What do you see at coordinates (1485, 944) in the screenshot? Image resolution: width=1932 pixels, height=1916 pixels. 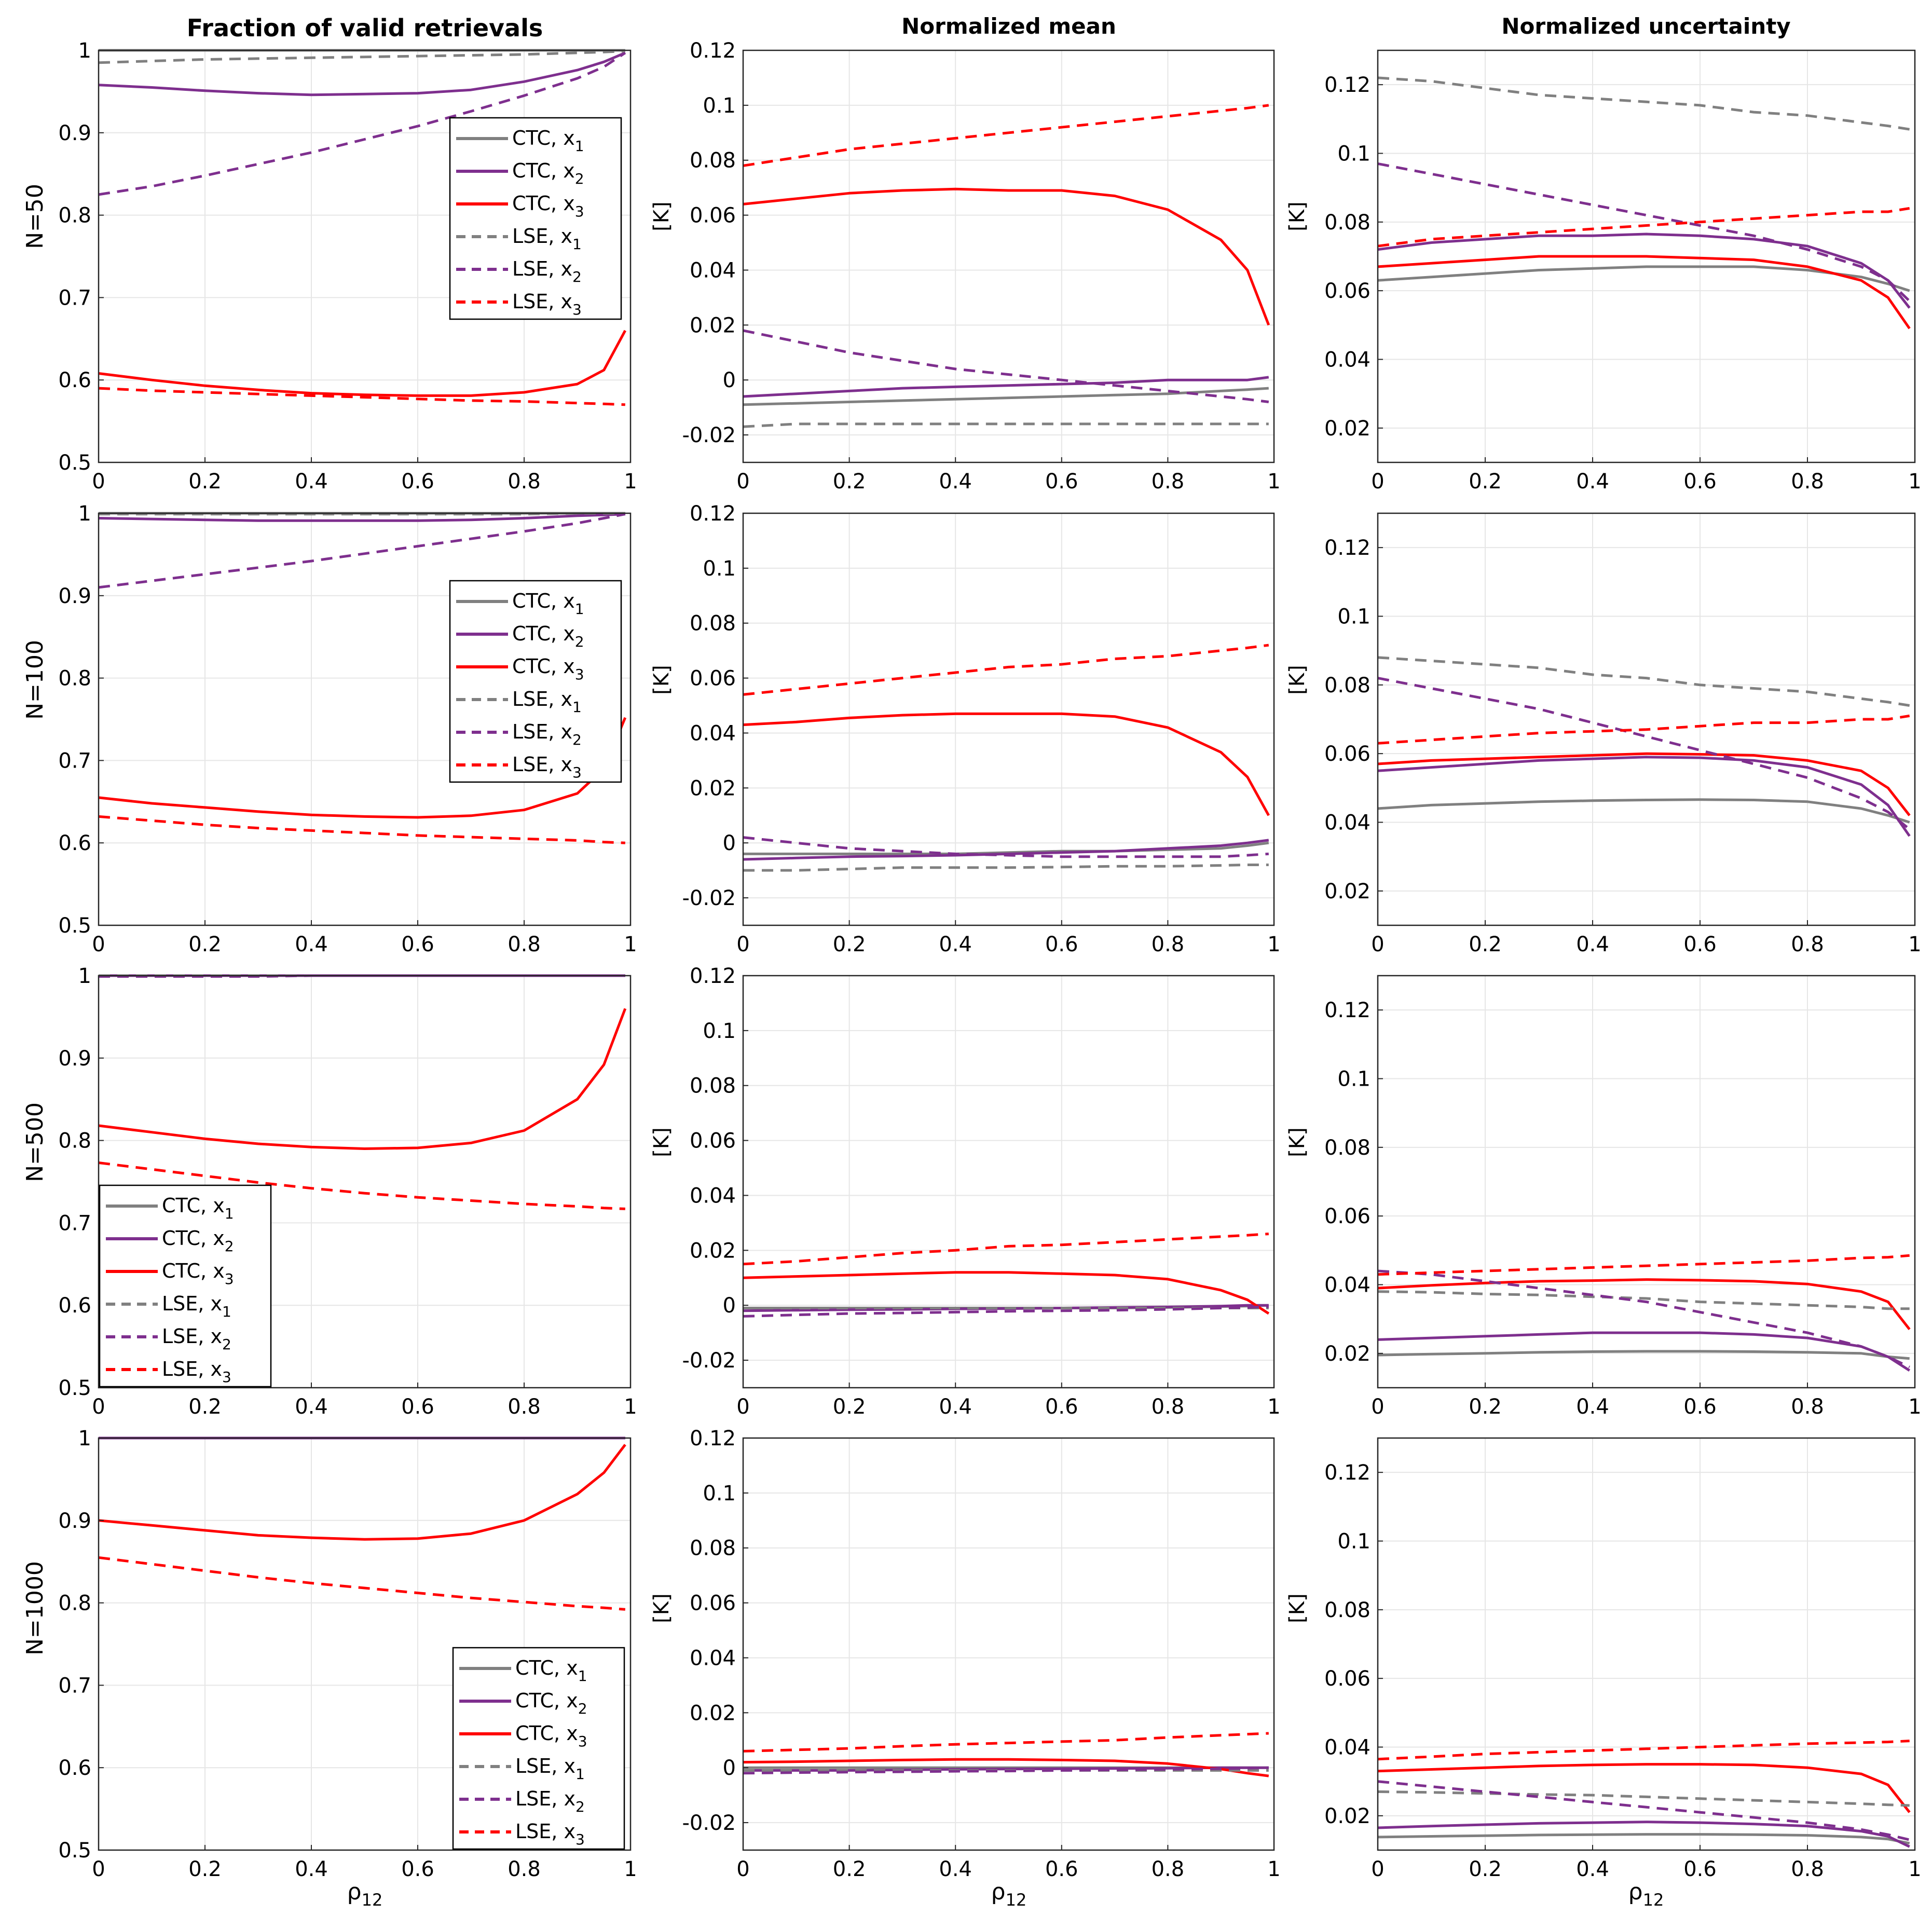 I see `panel-r2c3-xtick-label-1: 0.2` at bounding box center [1485, 944].